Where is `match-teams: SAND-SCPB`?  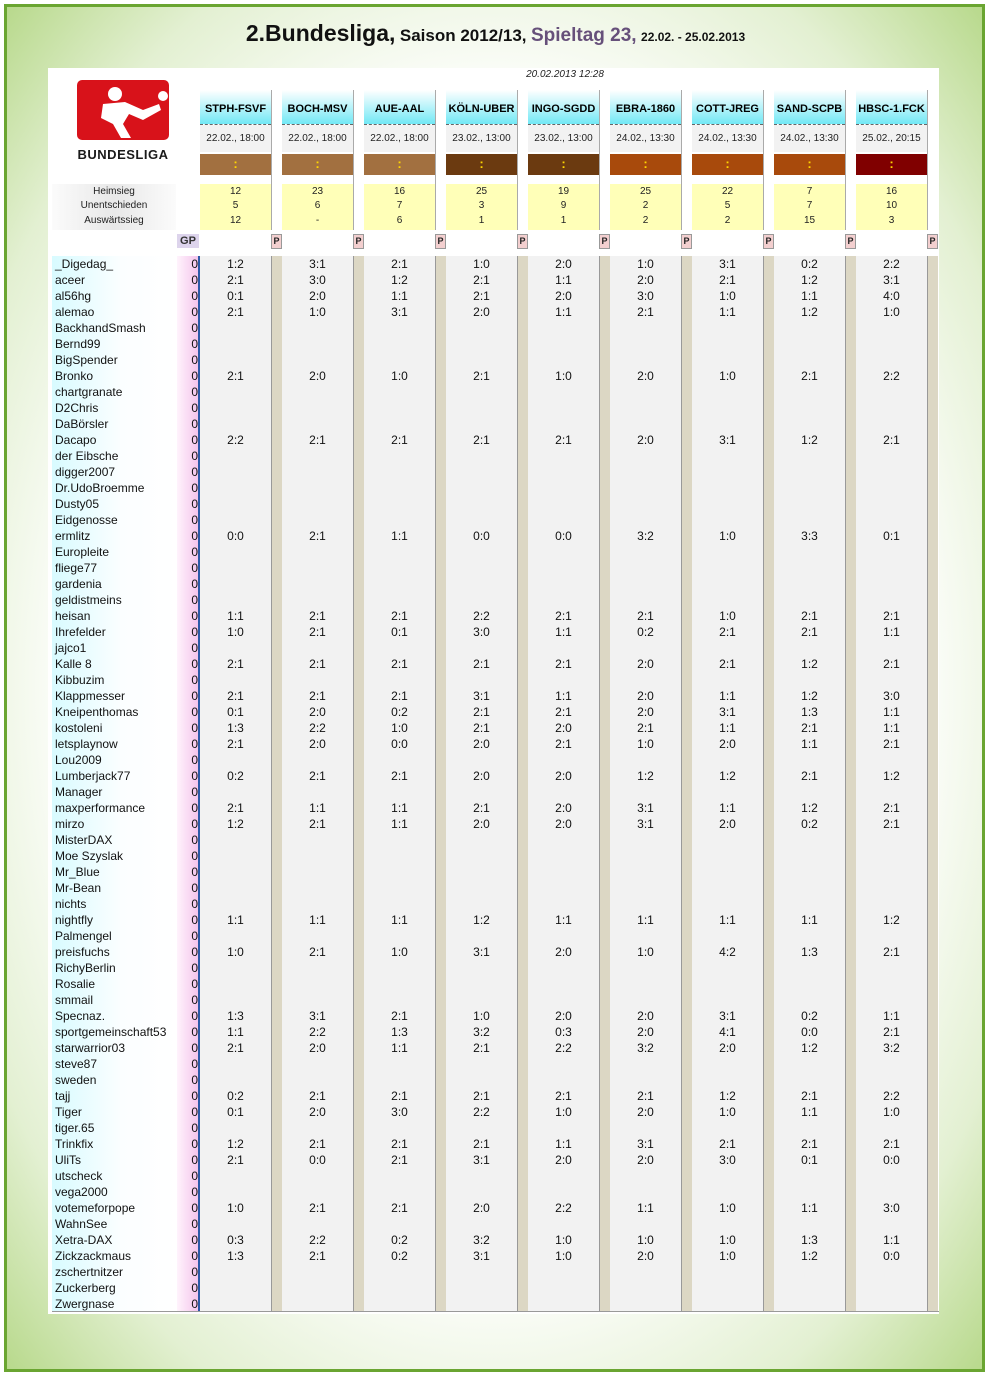
match-teams: SAND-SCPB is located at coordinates (809, 107).